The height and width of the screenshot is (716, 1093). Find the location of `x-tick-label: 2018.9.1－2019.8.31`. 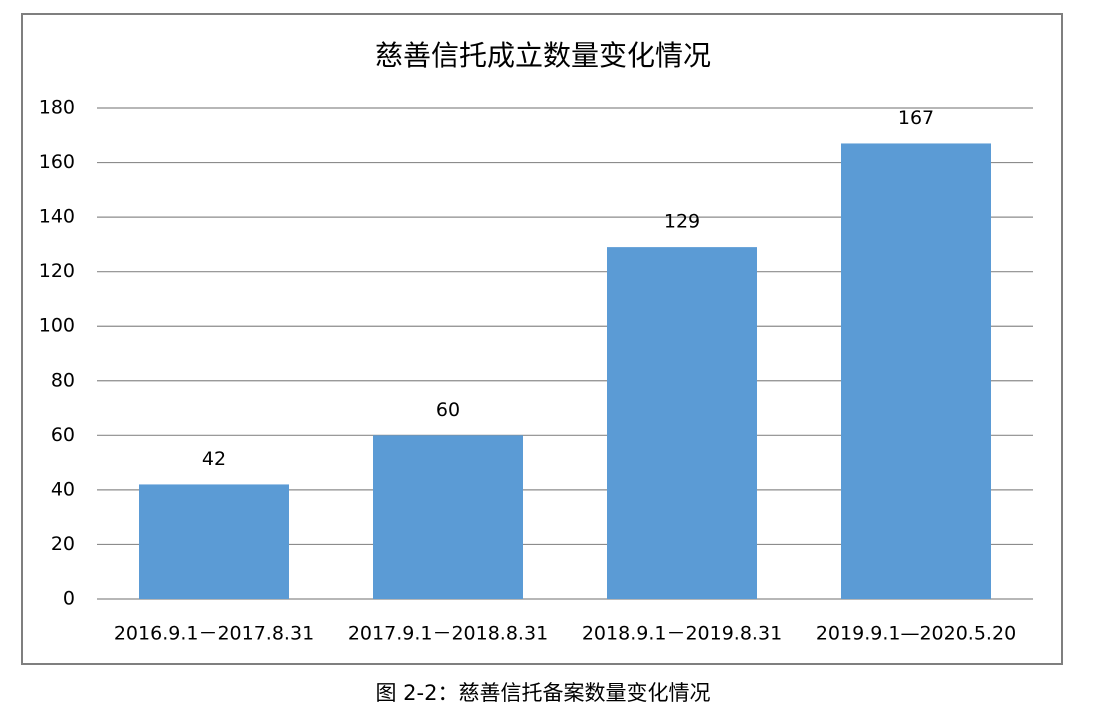

x-tick-label: 2018.9.1－2019.8.31 is located at coordinates (682, 634).